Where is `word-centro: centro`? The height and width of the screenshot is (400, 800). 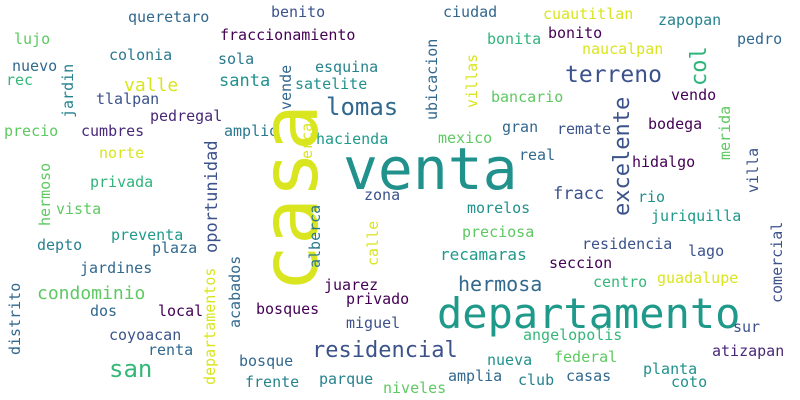
word-centro: centro is located at coordinates (620, 282).